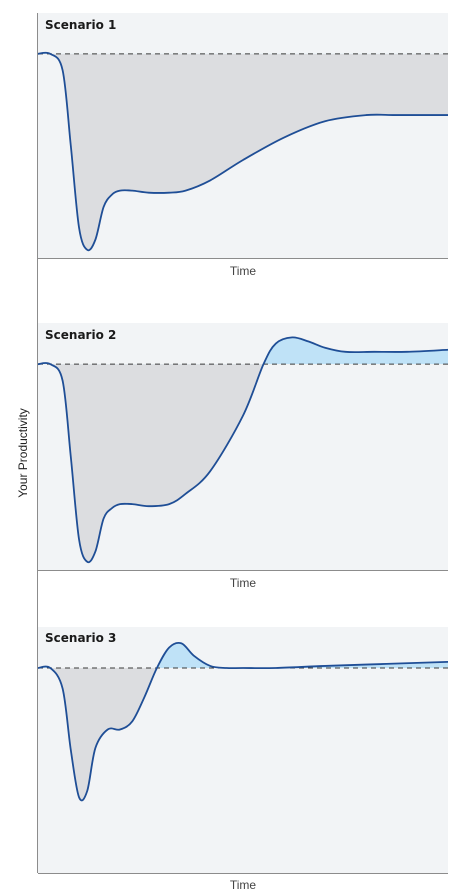  Describe the element at coordinates (80, 25) in the screenshot. I see `scenario-1-title: Scenario 1` at that location.